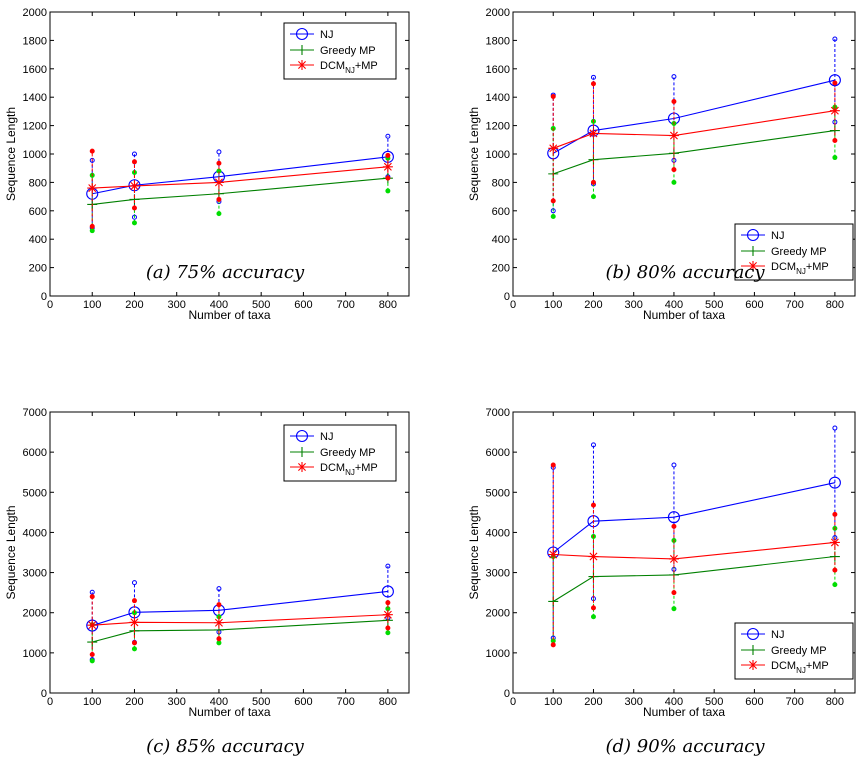  Describe the element at coordinates (753, 665) in the screenshot. I see `legend-marker-dcm` at that location.